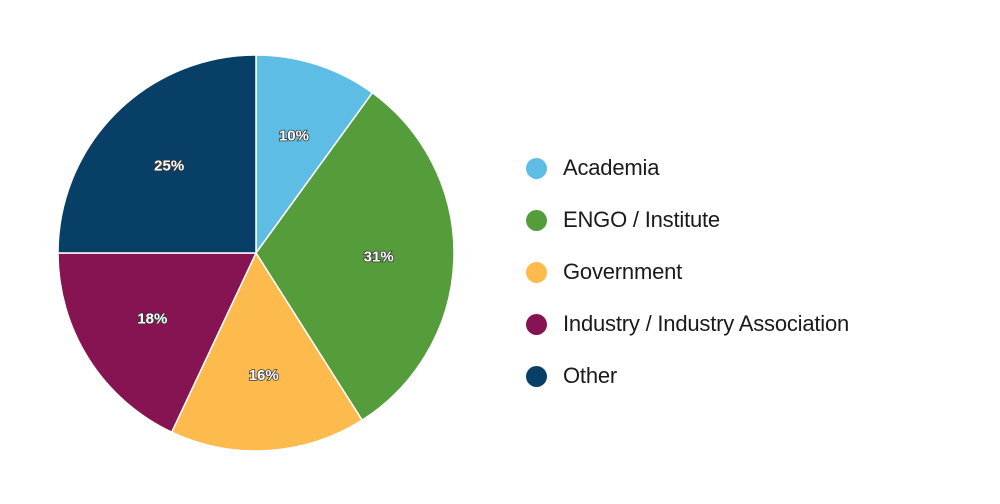 The height and width of the screenshot is (504, 1000). I want to click on slice-label-academia: 10%, so click(294, 136).